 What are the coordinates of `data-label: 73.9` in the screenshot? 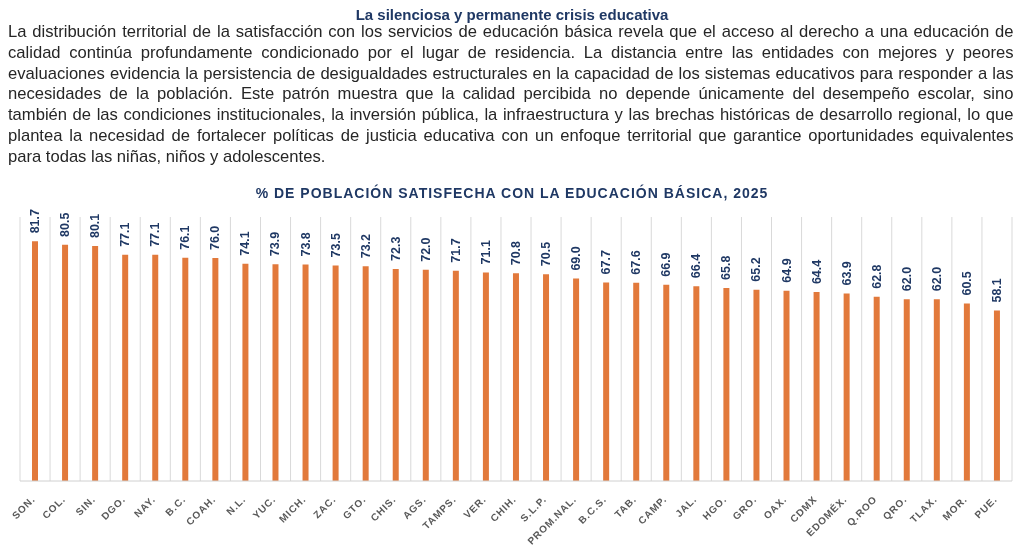 It's located at (275, 244).